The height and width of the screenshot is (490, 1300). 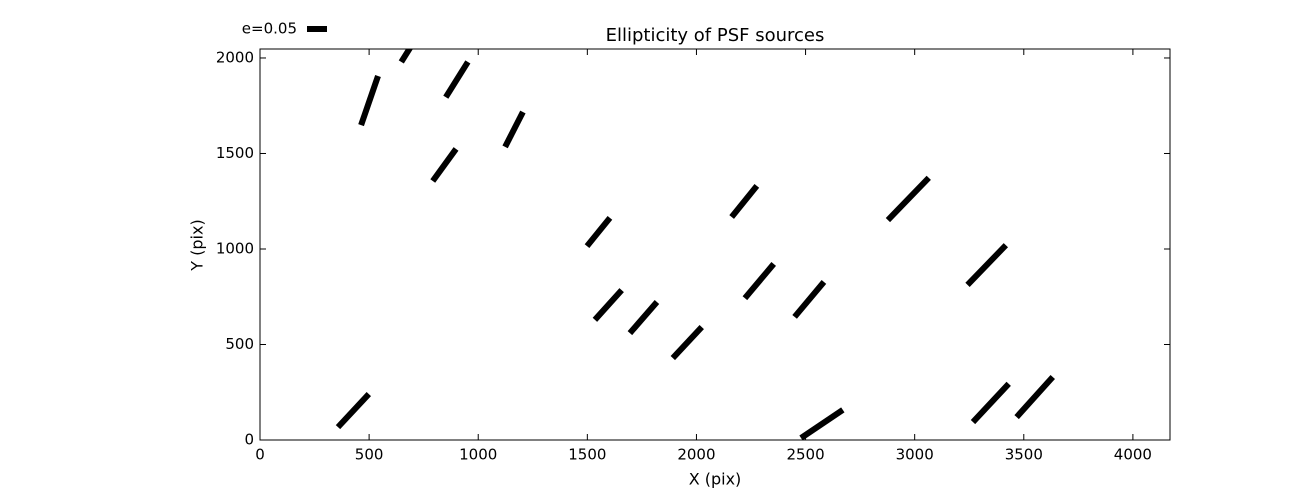 I want to click on x-tick-label: 4000, so click(x=1133, y=455).